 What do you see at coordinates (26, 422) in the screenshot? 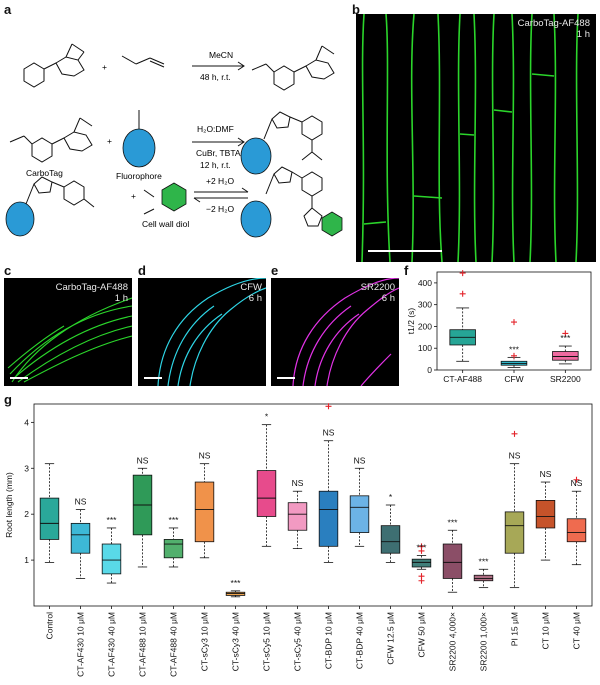
I see `y-tick-label: 4` at bounding box center [26, 422].